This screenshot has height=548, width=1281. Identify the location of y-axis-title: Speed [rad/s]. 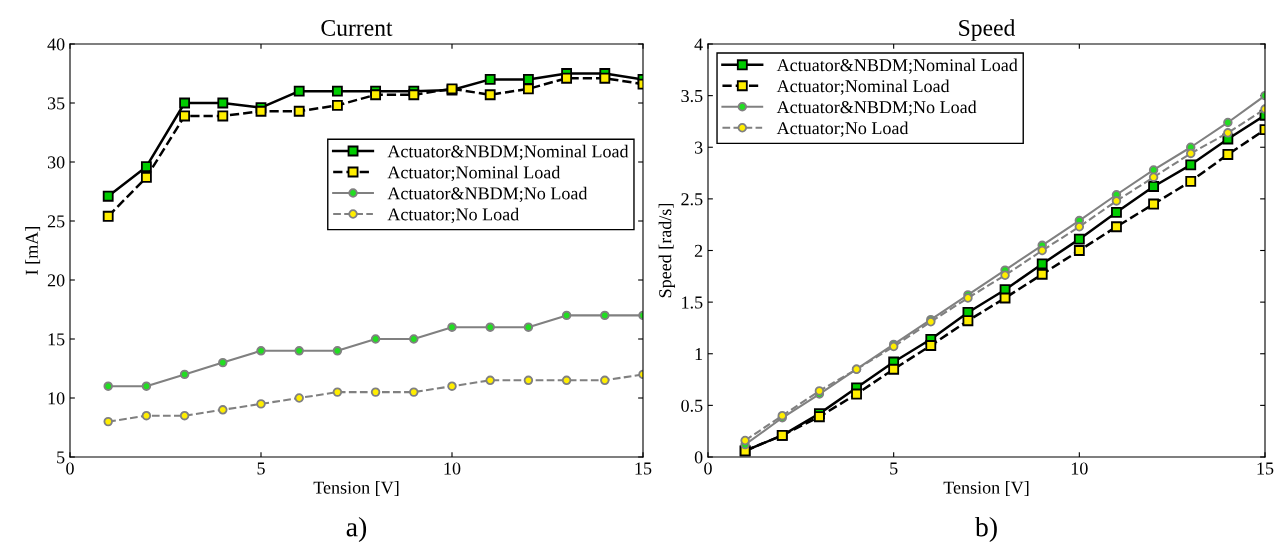
(667, 250).